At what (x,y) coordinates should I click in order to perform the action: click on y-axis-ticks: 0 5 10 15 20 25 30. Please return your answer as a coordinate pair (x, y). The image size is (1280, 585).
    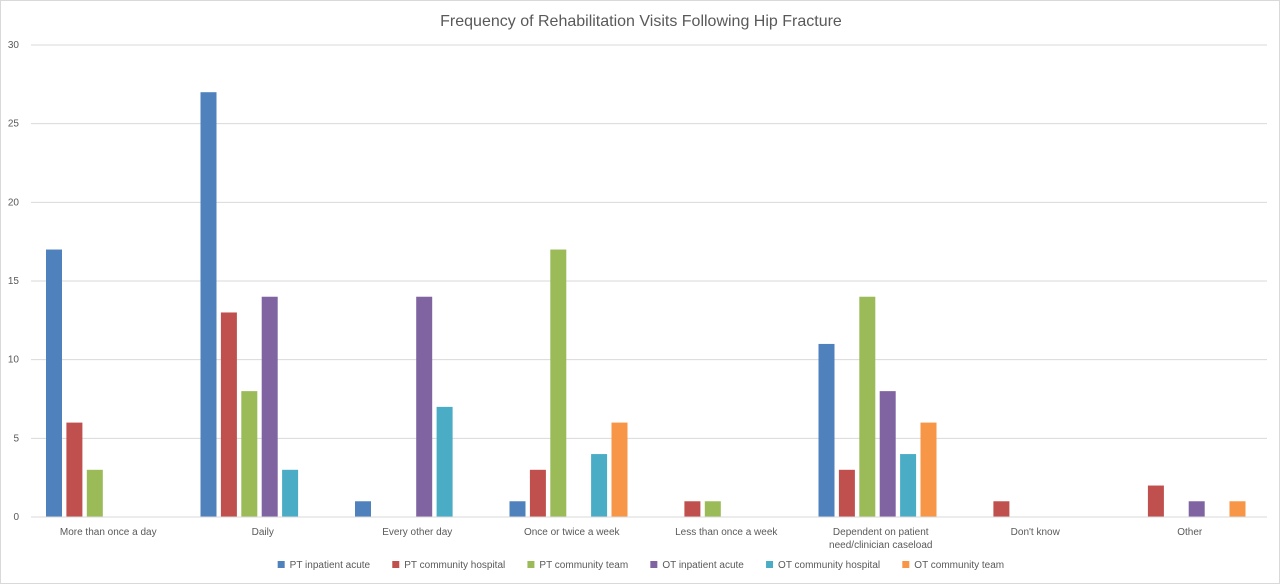
    Looking at the image, I should click on (14, 281).